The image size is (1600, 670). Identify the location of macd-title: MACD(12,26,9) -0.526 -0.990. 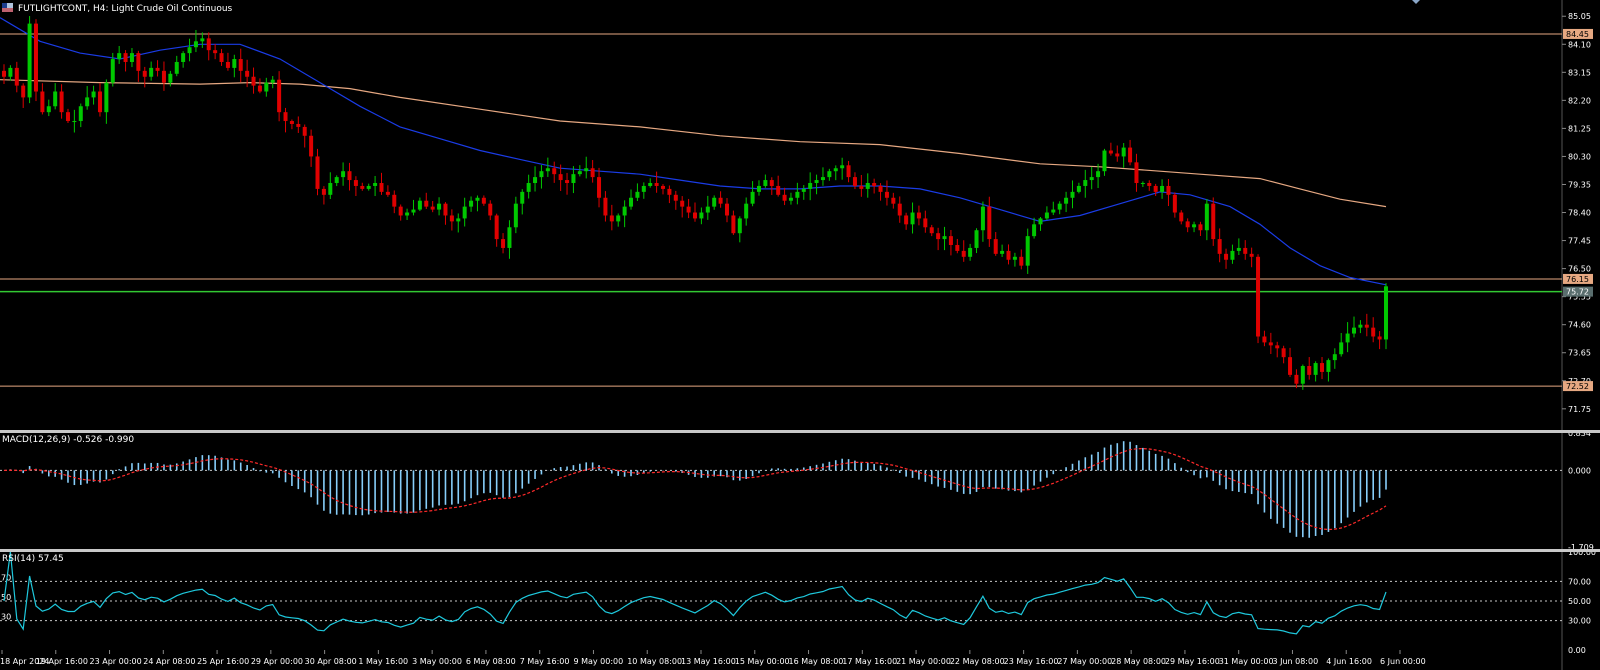
(68, 440).